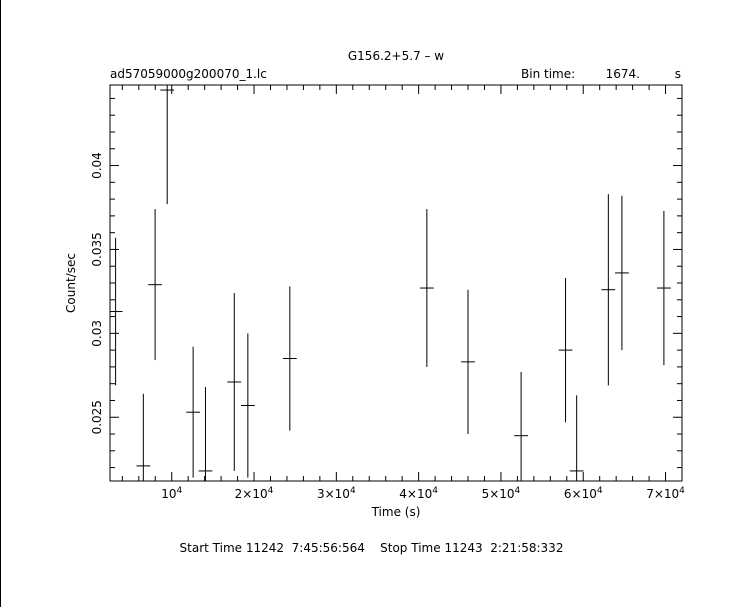 This screenshot has width=743, height=607. I want to click on window-left-border, so click(0, 303).